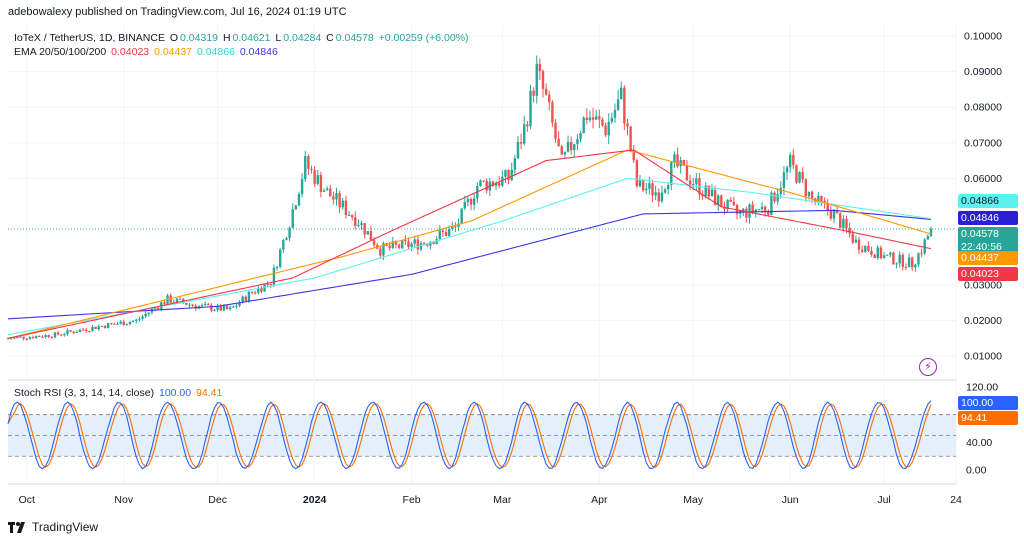 Image resolution: width=1024 pixels, height=543 pixels. I want to click on time-tick-label: Oct, so click(27, 500).